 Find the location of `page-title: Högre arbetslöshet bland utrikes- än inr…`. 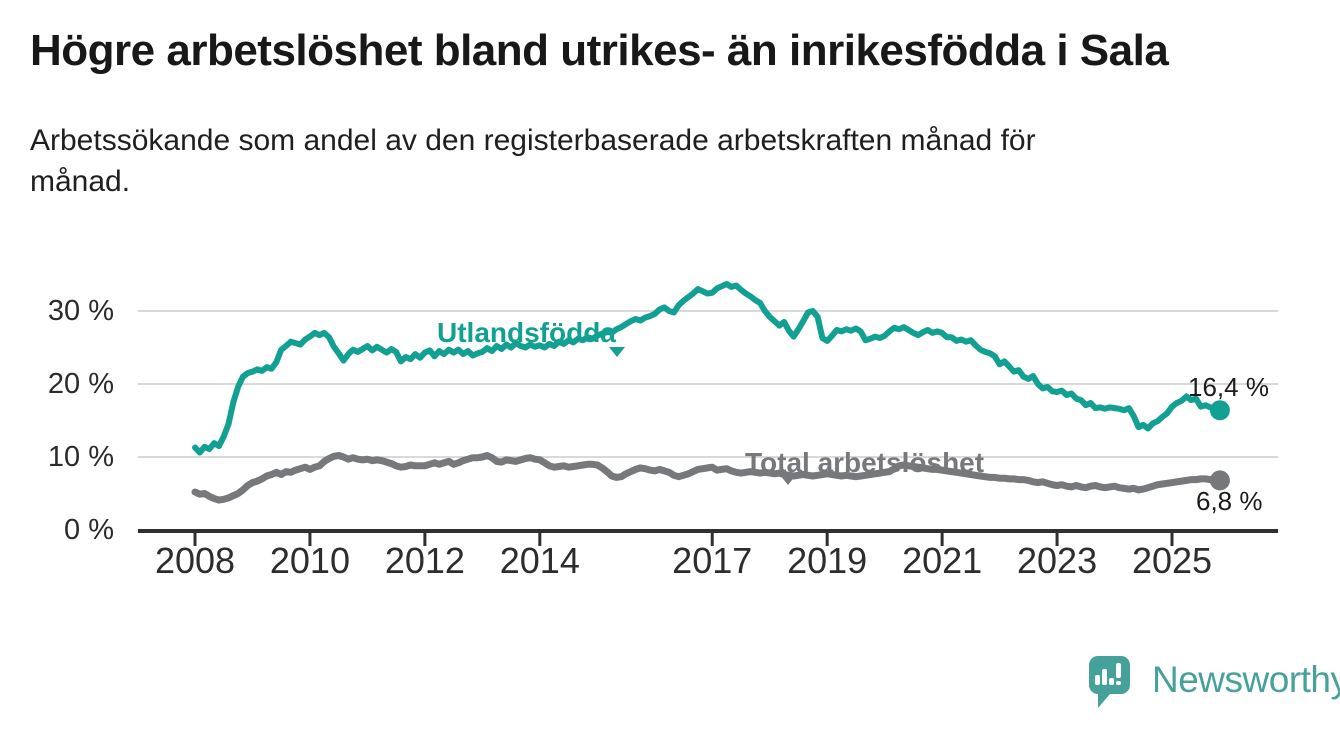

page-title: Högre arbetslöshet bland utrikes- än inr… is located at coordinates (599, 50).